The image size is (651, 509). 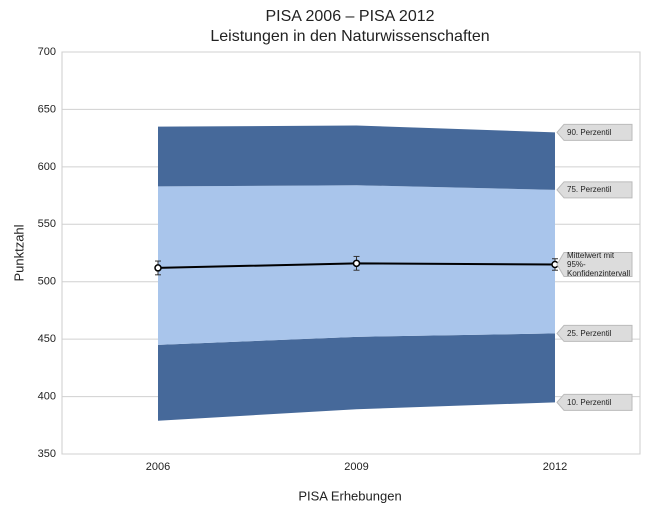 What do you see at coordinates (47, 224) in the screenshot?
I see `y-tick-label: 550` at bounding box center [47, 224].